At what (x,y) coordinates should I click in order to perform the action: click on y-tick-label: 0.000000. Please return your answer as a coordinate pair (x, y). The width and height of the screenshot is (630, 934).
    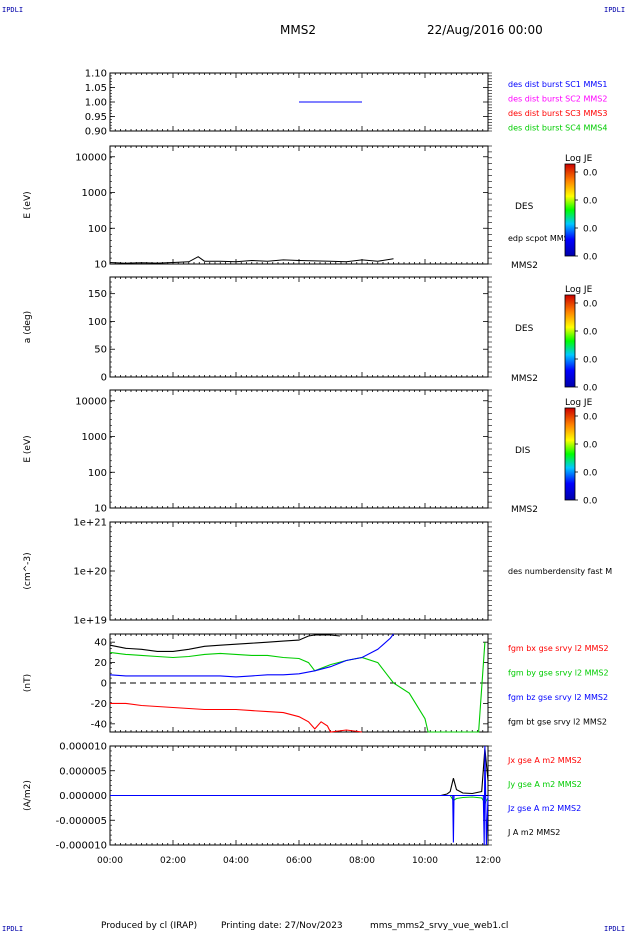
    Looking at the image, I should click on (83, 796).